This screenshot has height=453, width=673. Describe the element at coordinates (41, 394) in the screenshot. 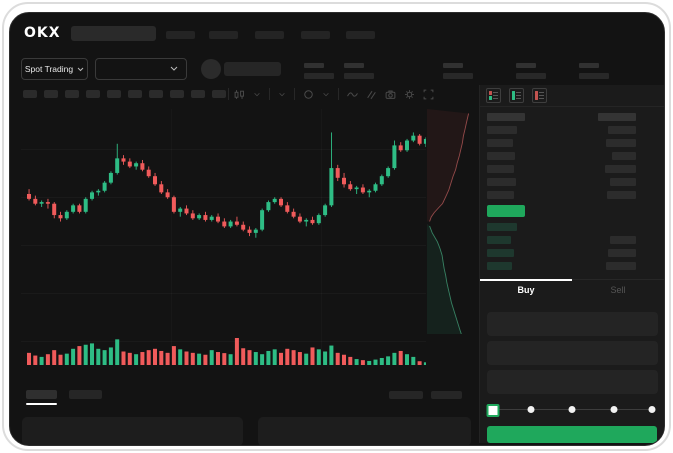

I see `orders-tab-active-placeholder` at that location.